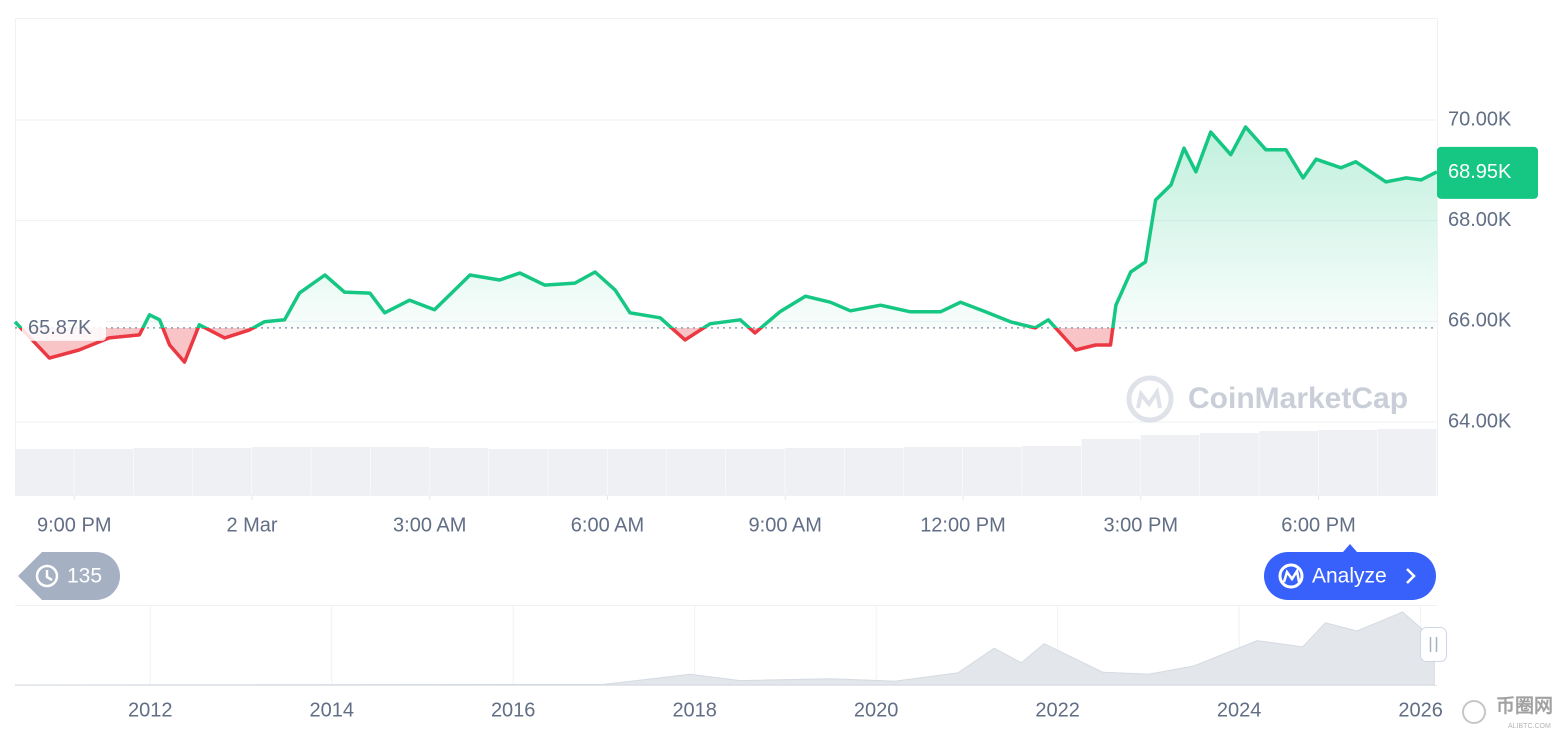 The image size is (1566, 732). What do you see at coordinates (1480, 321) in the screenshot?
I see `y-tick-label: 66.00K` at bounding box center [1480, 321].